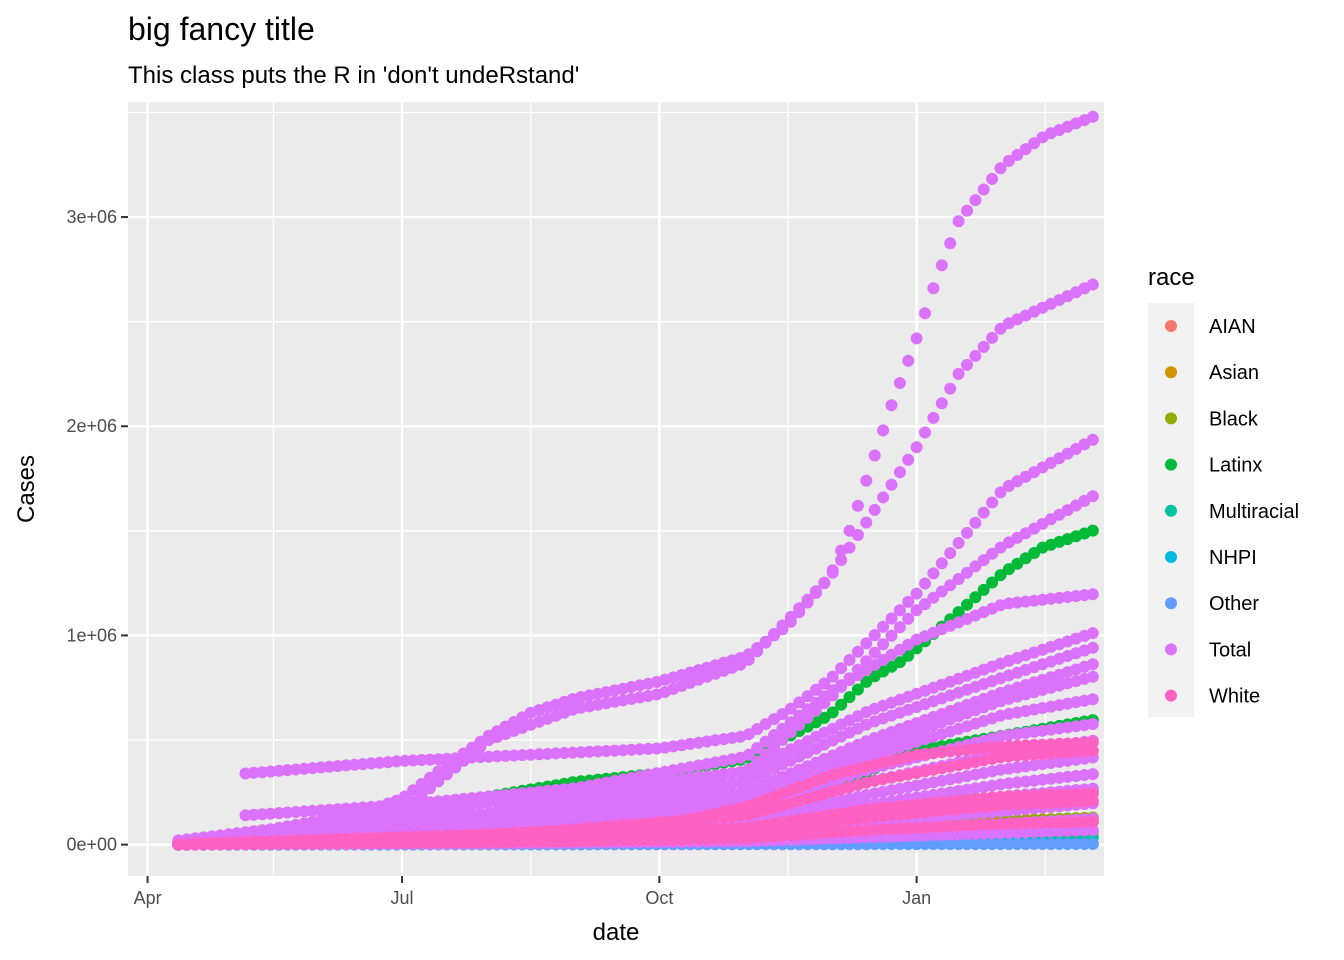 The width and height of the screenshot is (1344, 960). I want to click on y-tick-label: 1e+06, so click(91, 635).